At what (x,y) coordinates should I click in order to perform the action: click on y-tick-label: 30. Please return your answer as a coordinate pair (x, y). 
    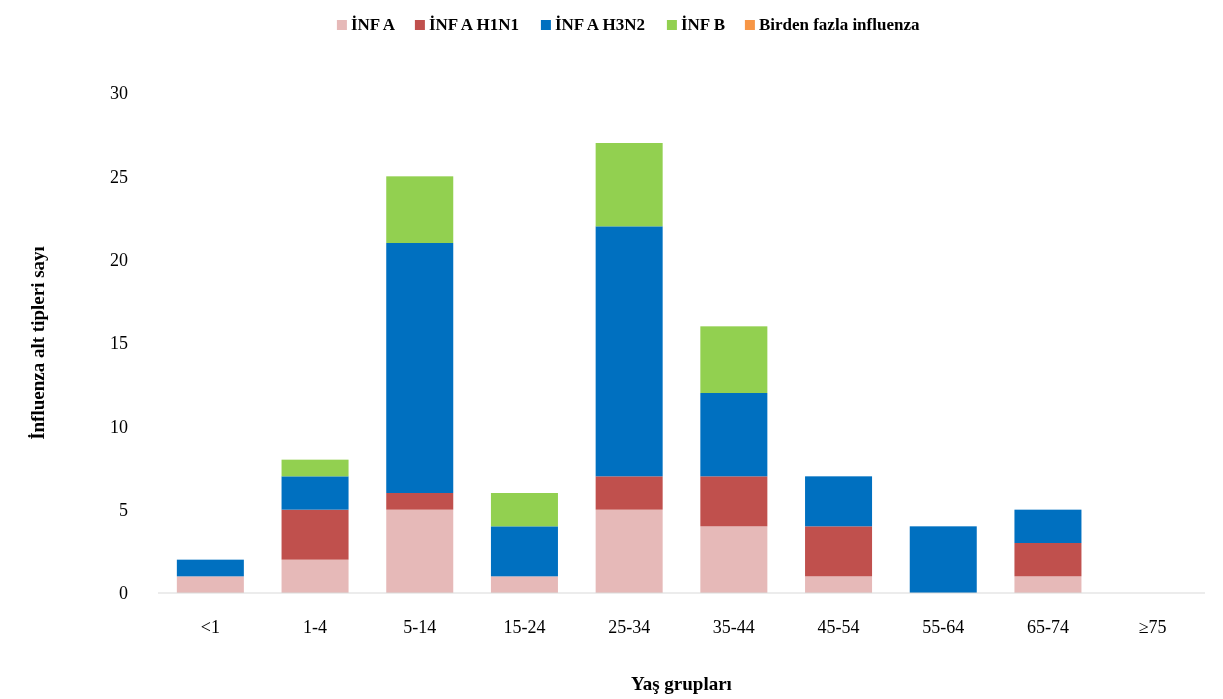
    Looking at the image, I should click on (119, 93).